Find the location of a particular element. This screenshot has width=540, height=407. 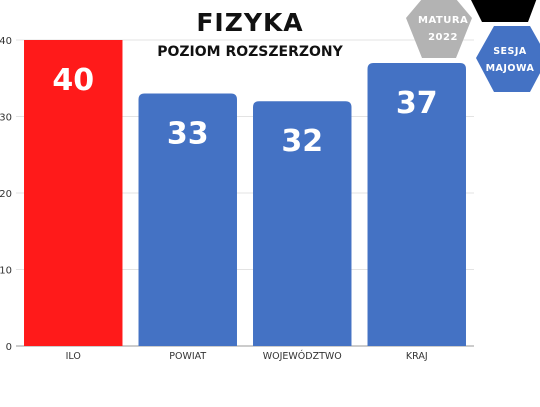

matura-hexagon is located at coordinates (439, 29).